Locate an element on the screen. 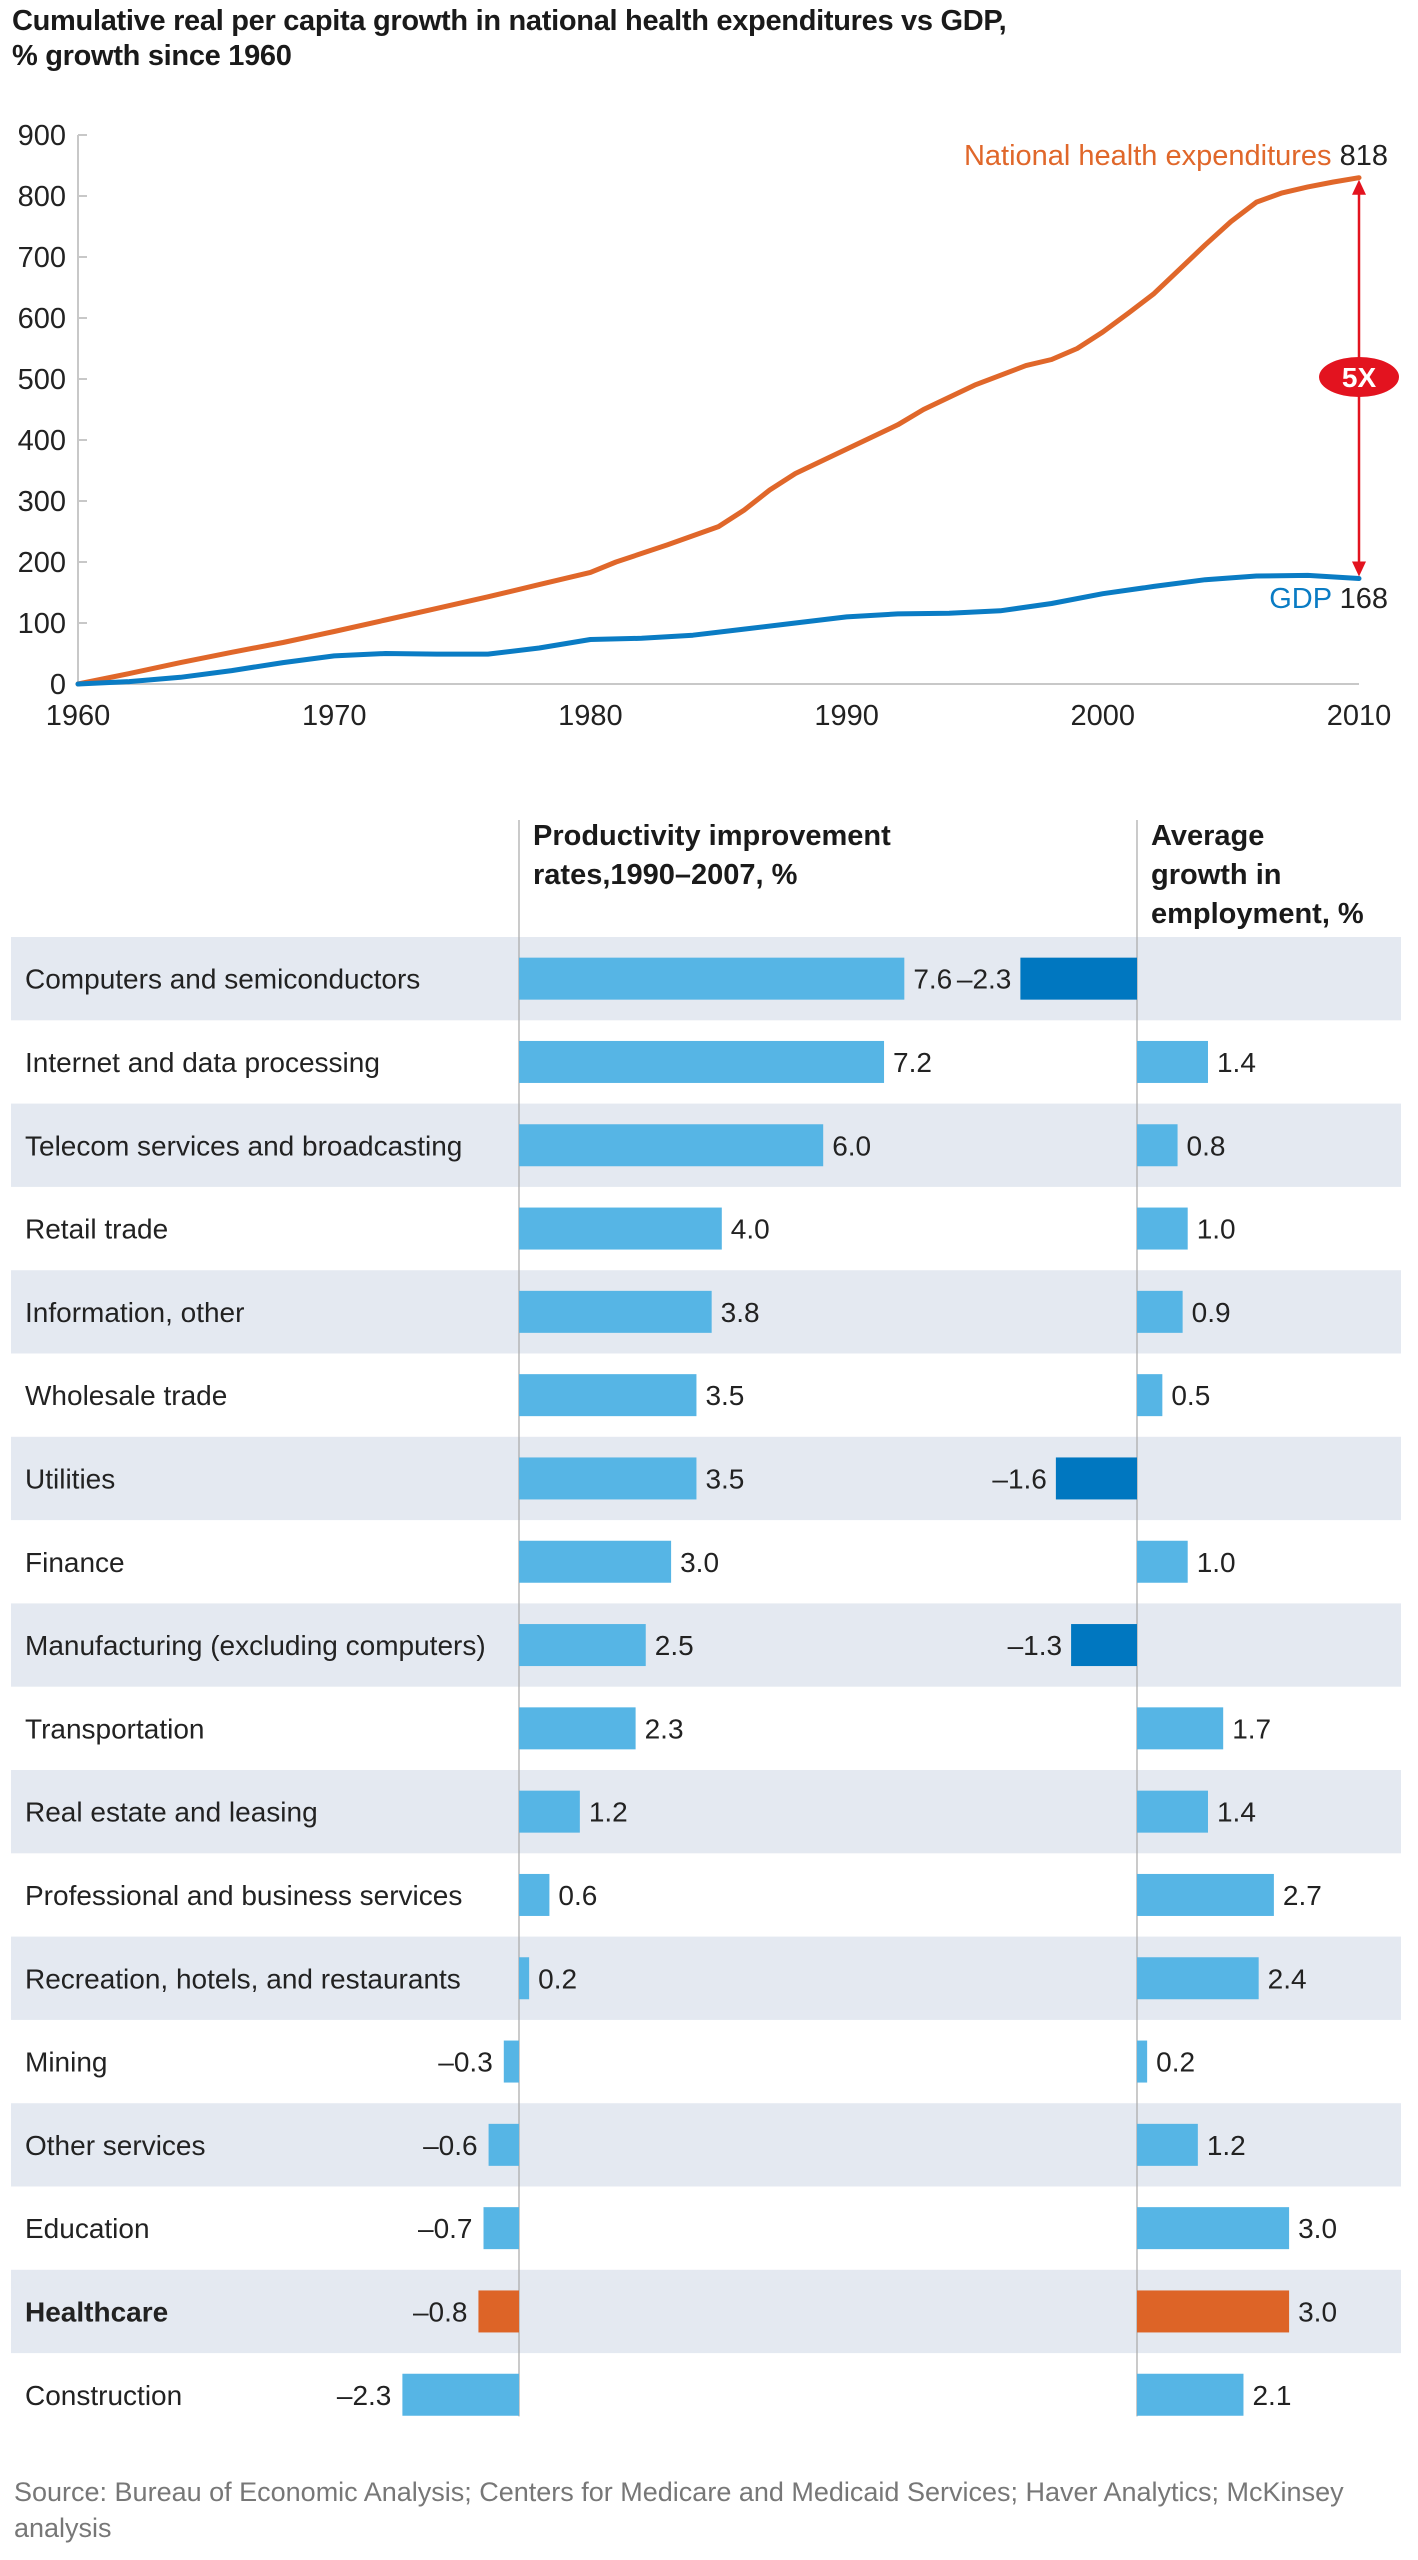  bar-row: Finance 3.0 1.0 is located at coordinates (630, 1561).